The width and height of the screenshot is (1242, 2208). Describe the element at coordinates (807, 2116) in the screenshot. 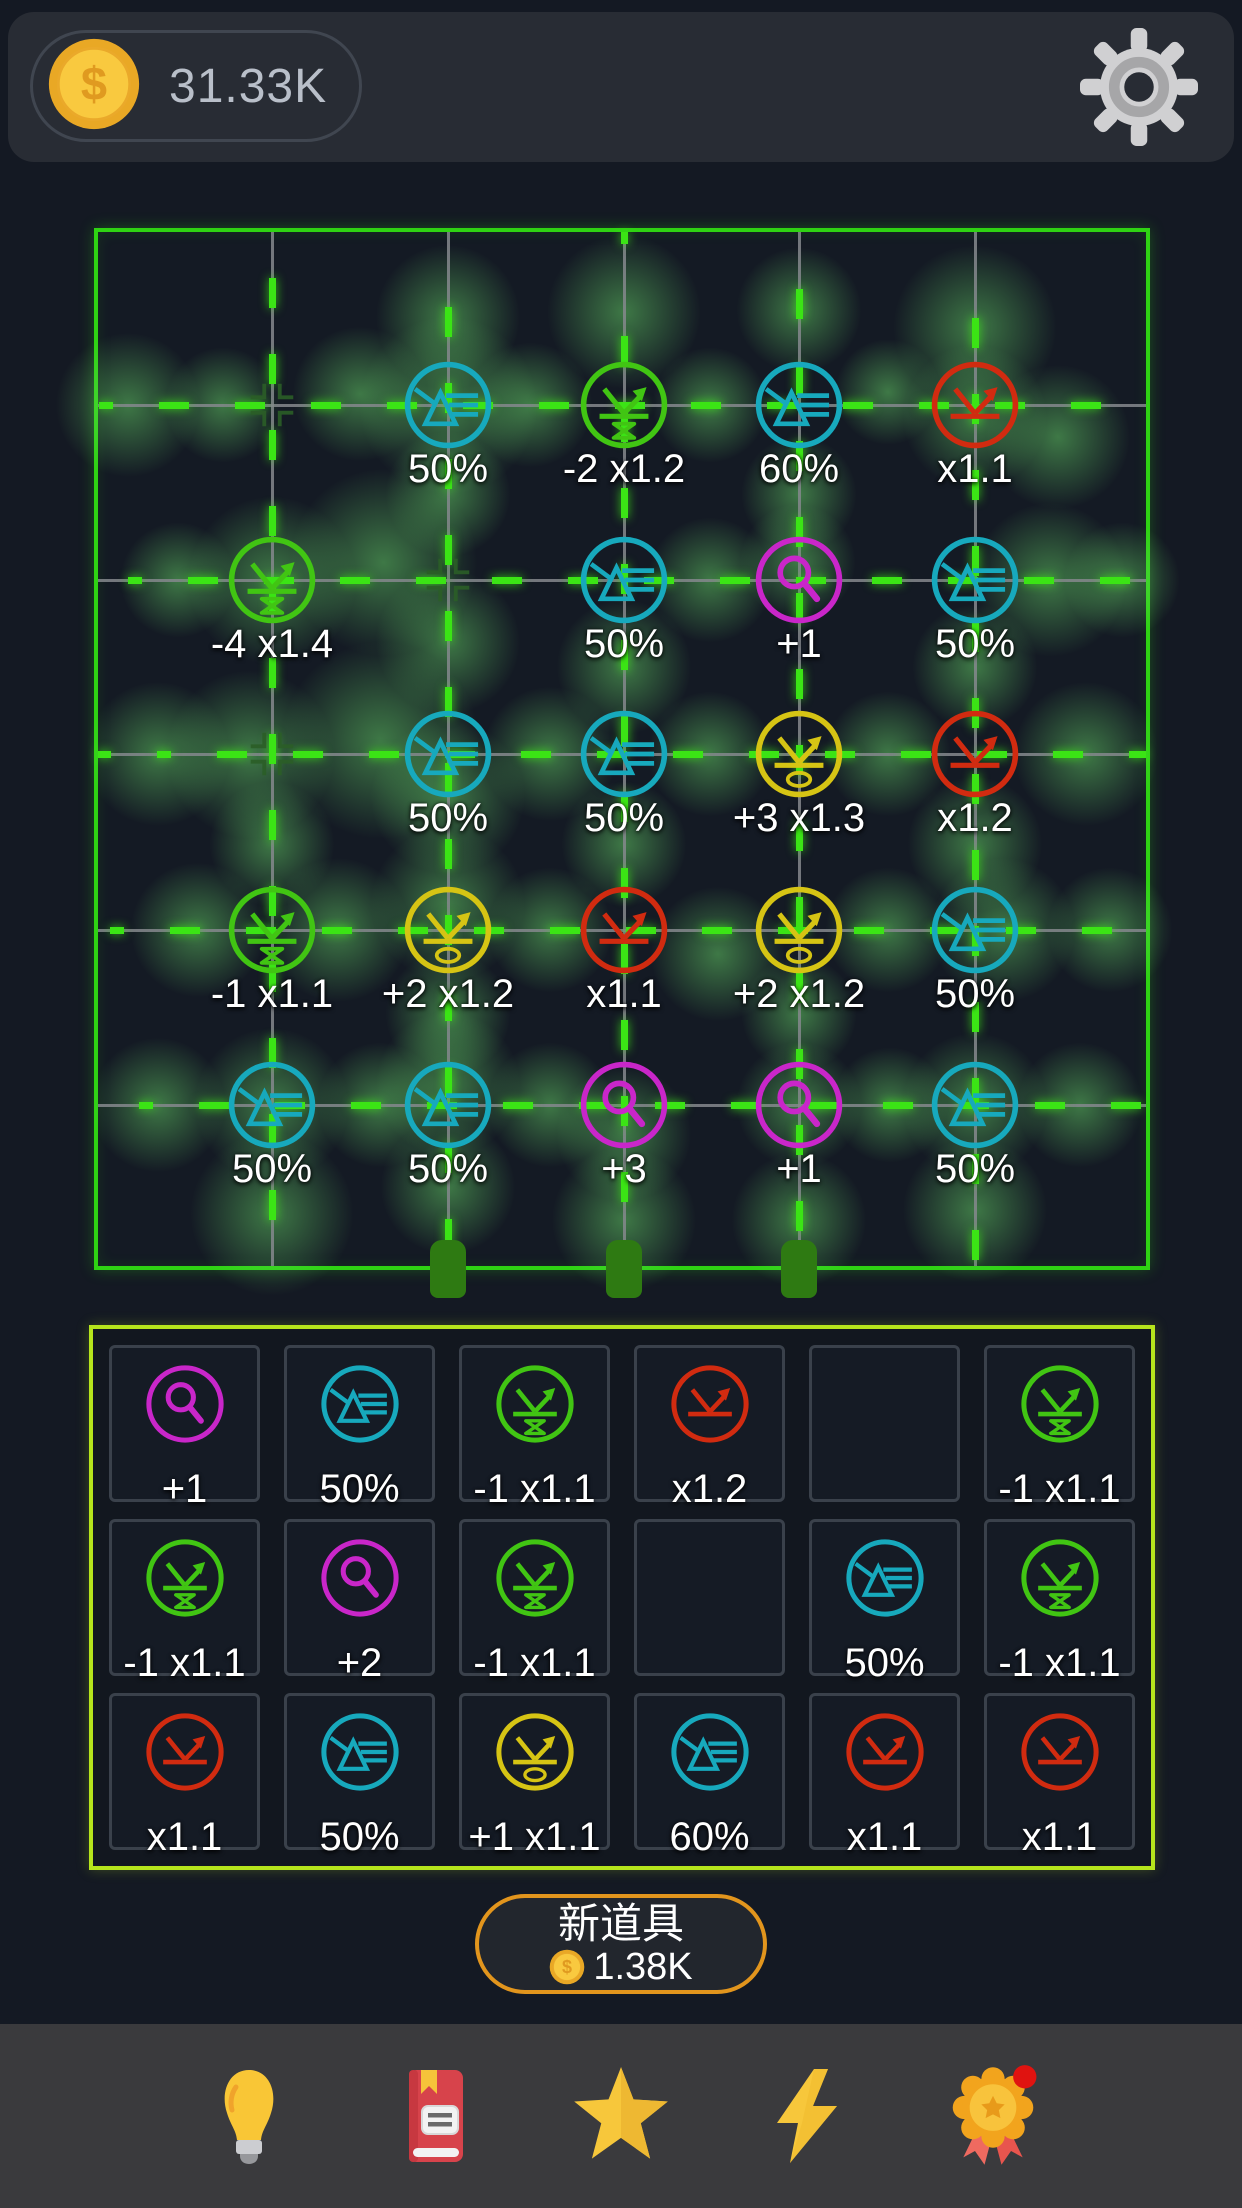

I see `nav-boost-button` at that location.